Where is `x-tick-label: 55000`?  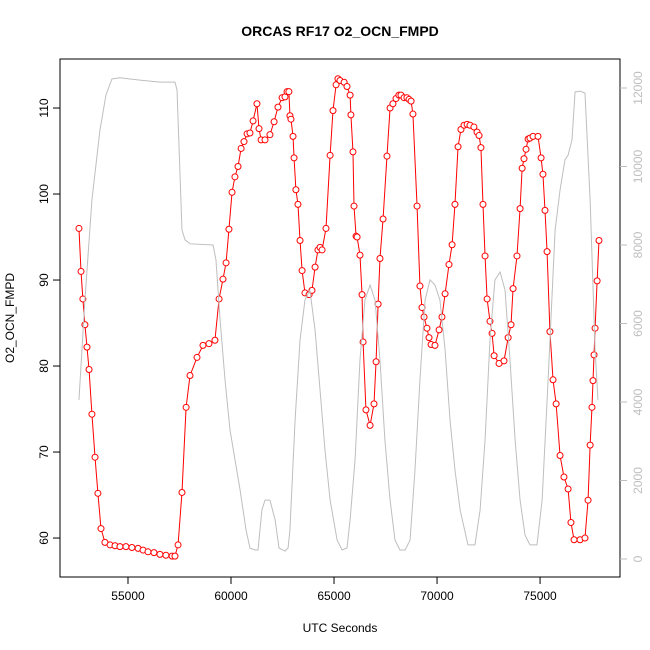
x-tick-label: 55000 is located at coordinates (128, 596).